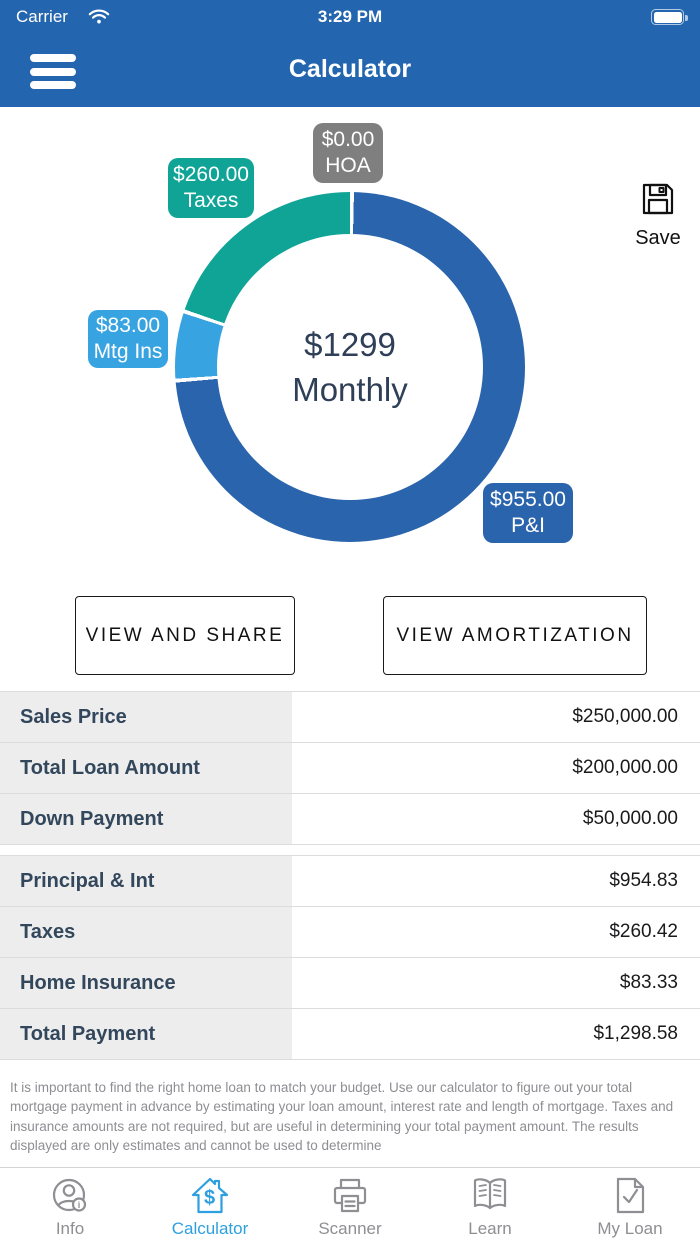 The width and height of the screenshot is (700, 1244). I want to click on view-and-share-button: VIEW AND SHARE, so click(185, 635).